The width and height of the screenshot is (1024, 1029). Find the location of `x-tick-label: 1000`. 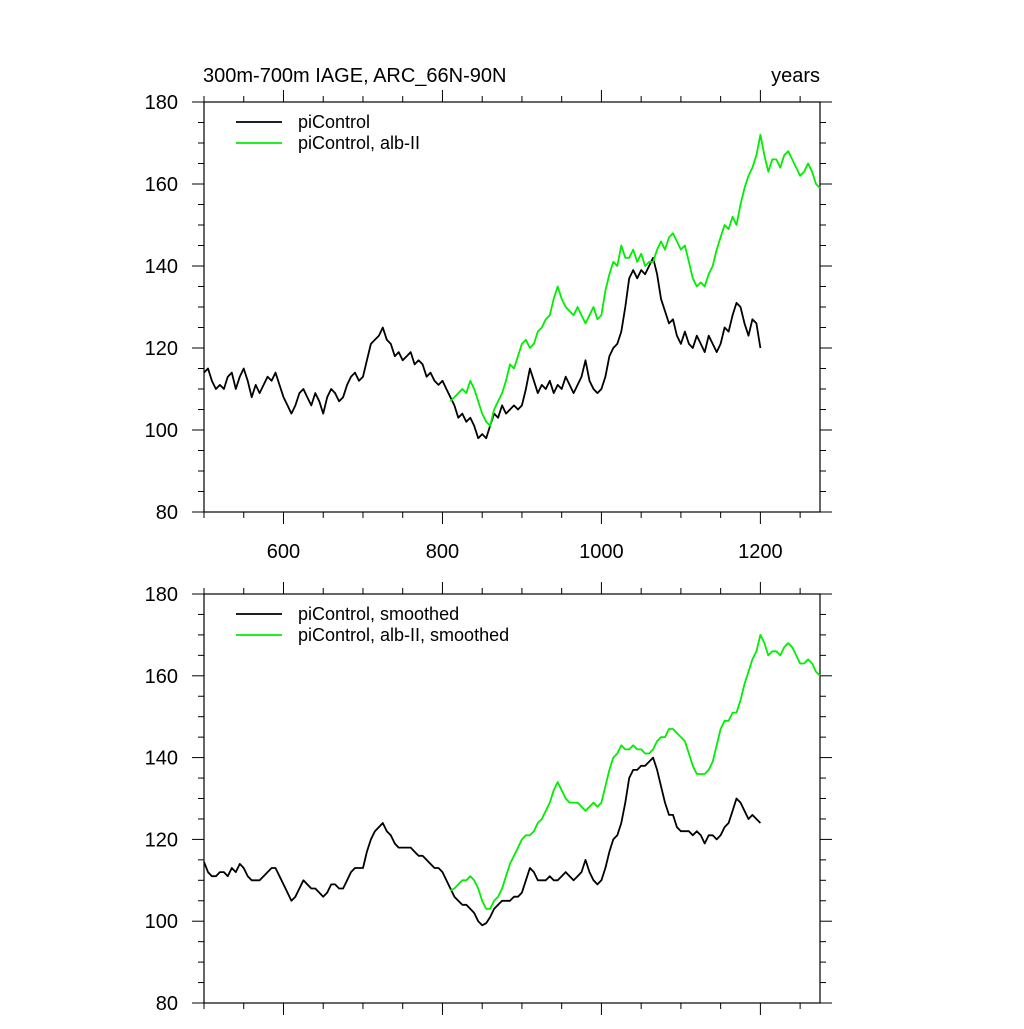

x-tick-label: 1000 is located at coordinates (601, 552).